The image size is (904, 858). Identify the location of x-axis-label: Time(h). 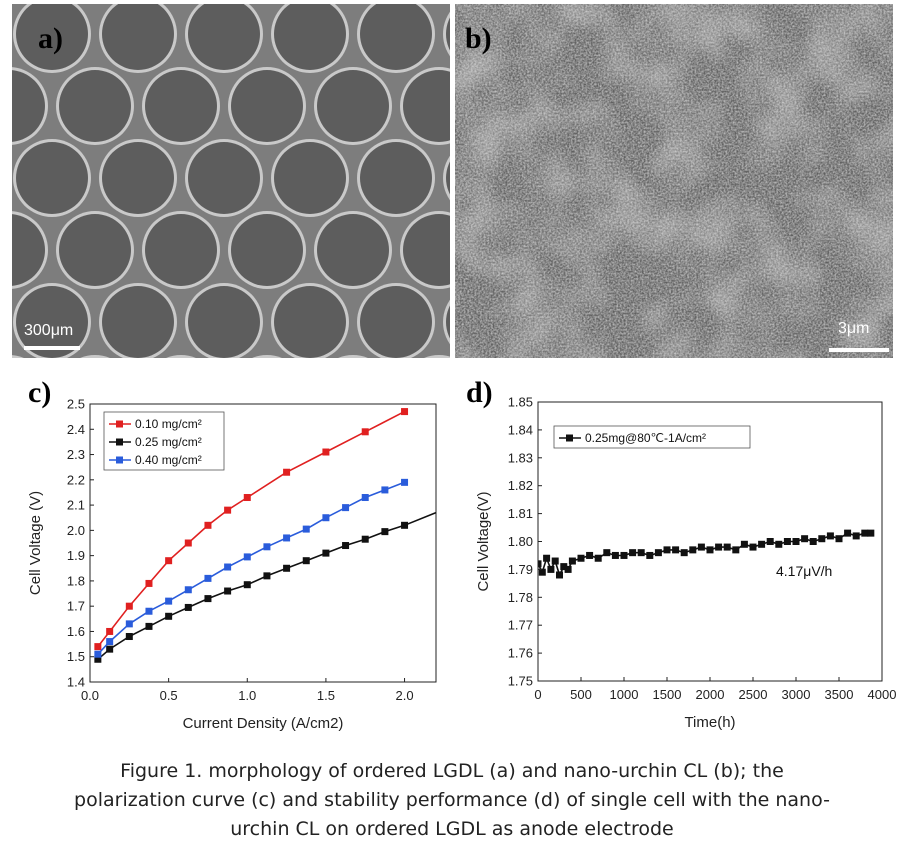
(709, 722).